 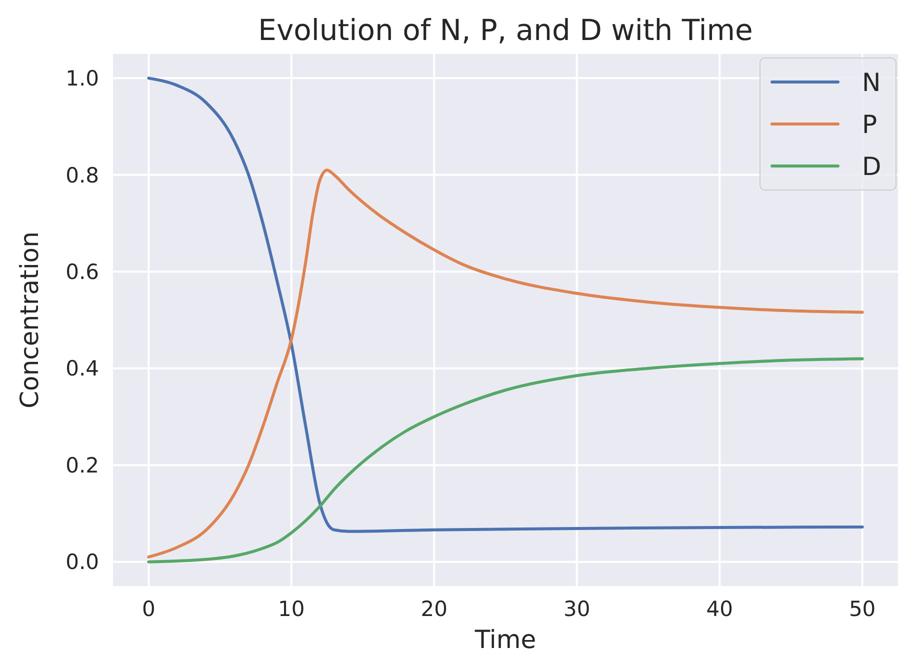 I want to click on legend-label: D, so click(x=872, y=166).